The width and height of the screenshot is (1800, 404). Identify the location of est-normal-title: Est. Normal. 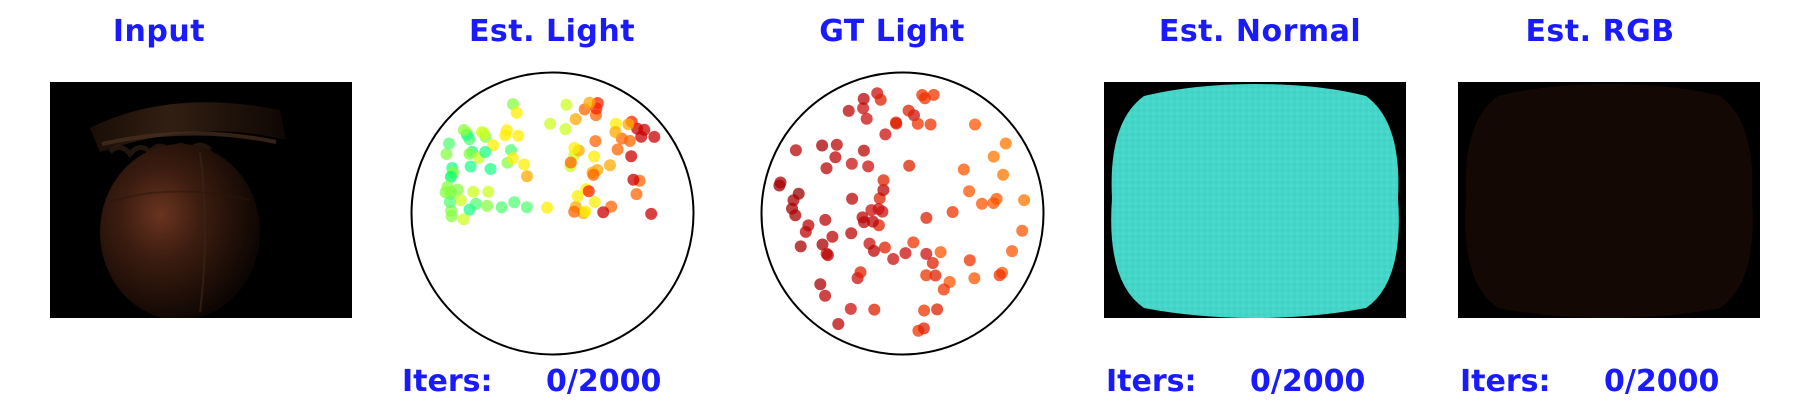
(1260, 31).